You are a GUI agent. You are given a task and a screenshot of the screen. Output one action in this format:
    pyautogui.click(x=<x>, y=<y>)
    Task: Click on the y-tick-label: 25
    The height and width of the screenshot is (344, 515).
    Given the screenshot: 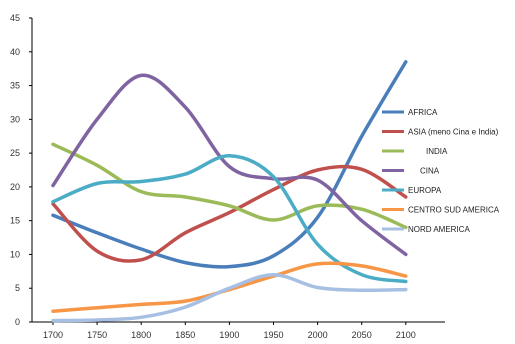 What is the action you would take?
    pyautogui.click(x=15, y=153)
    